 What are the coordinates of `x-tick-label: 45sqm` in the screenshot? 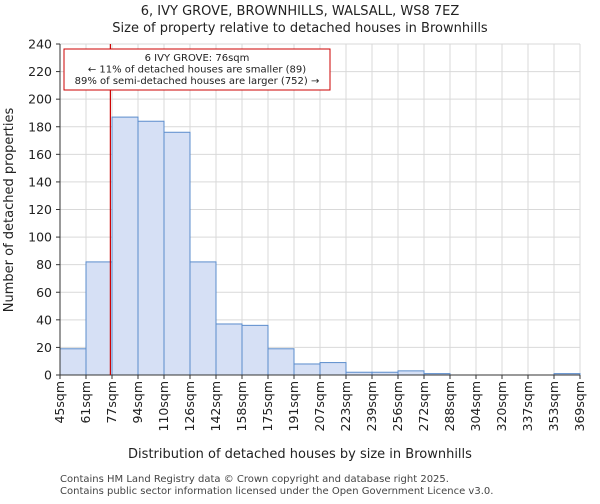 It's located at (59, 402).